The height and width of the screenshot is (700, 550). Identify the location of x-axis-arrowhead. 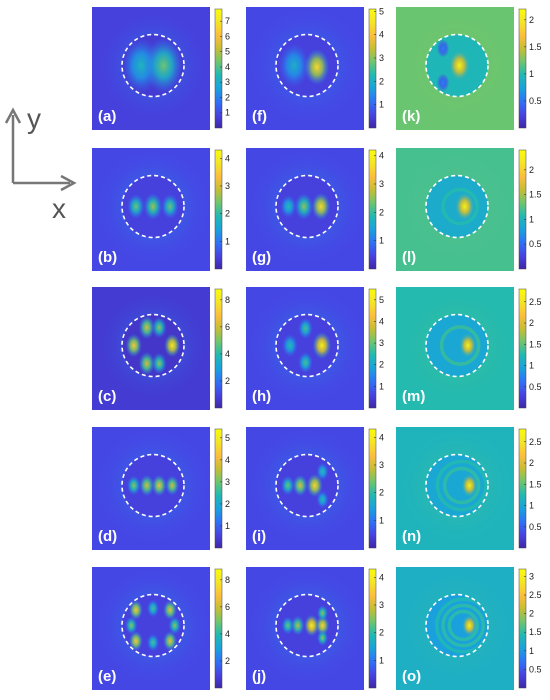
(68, 183).